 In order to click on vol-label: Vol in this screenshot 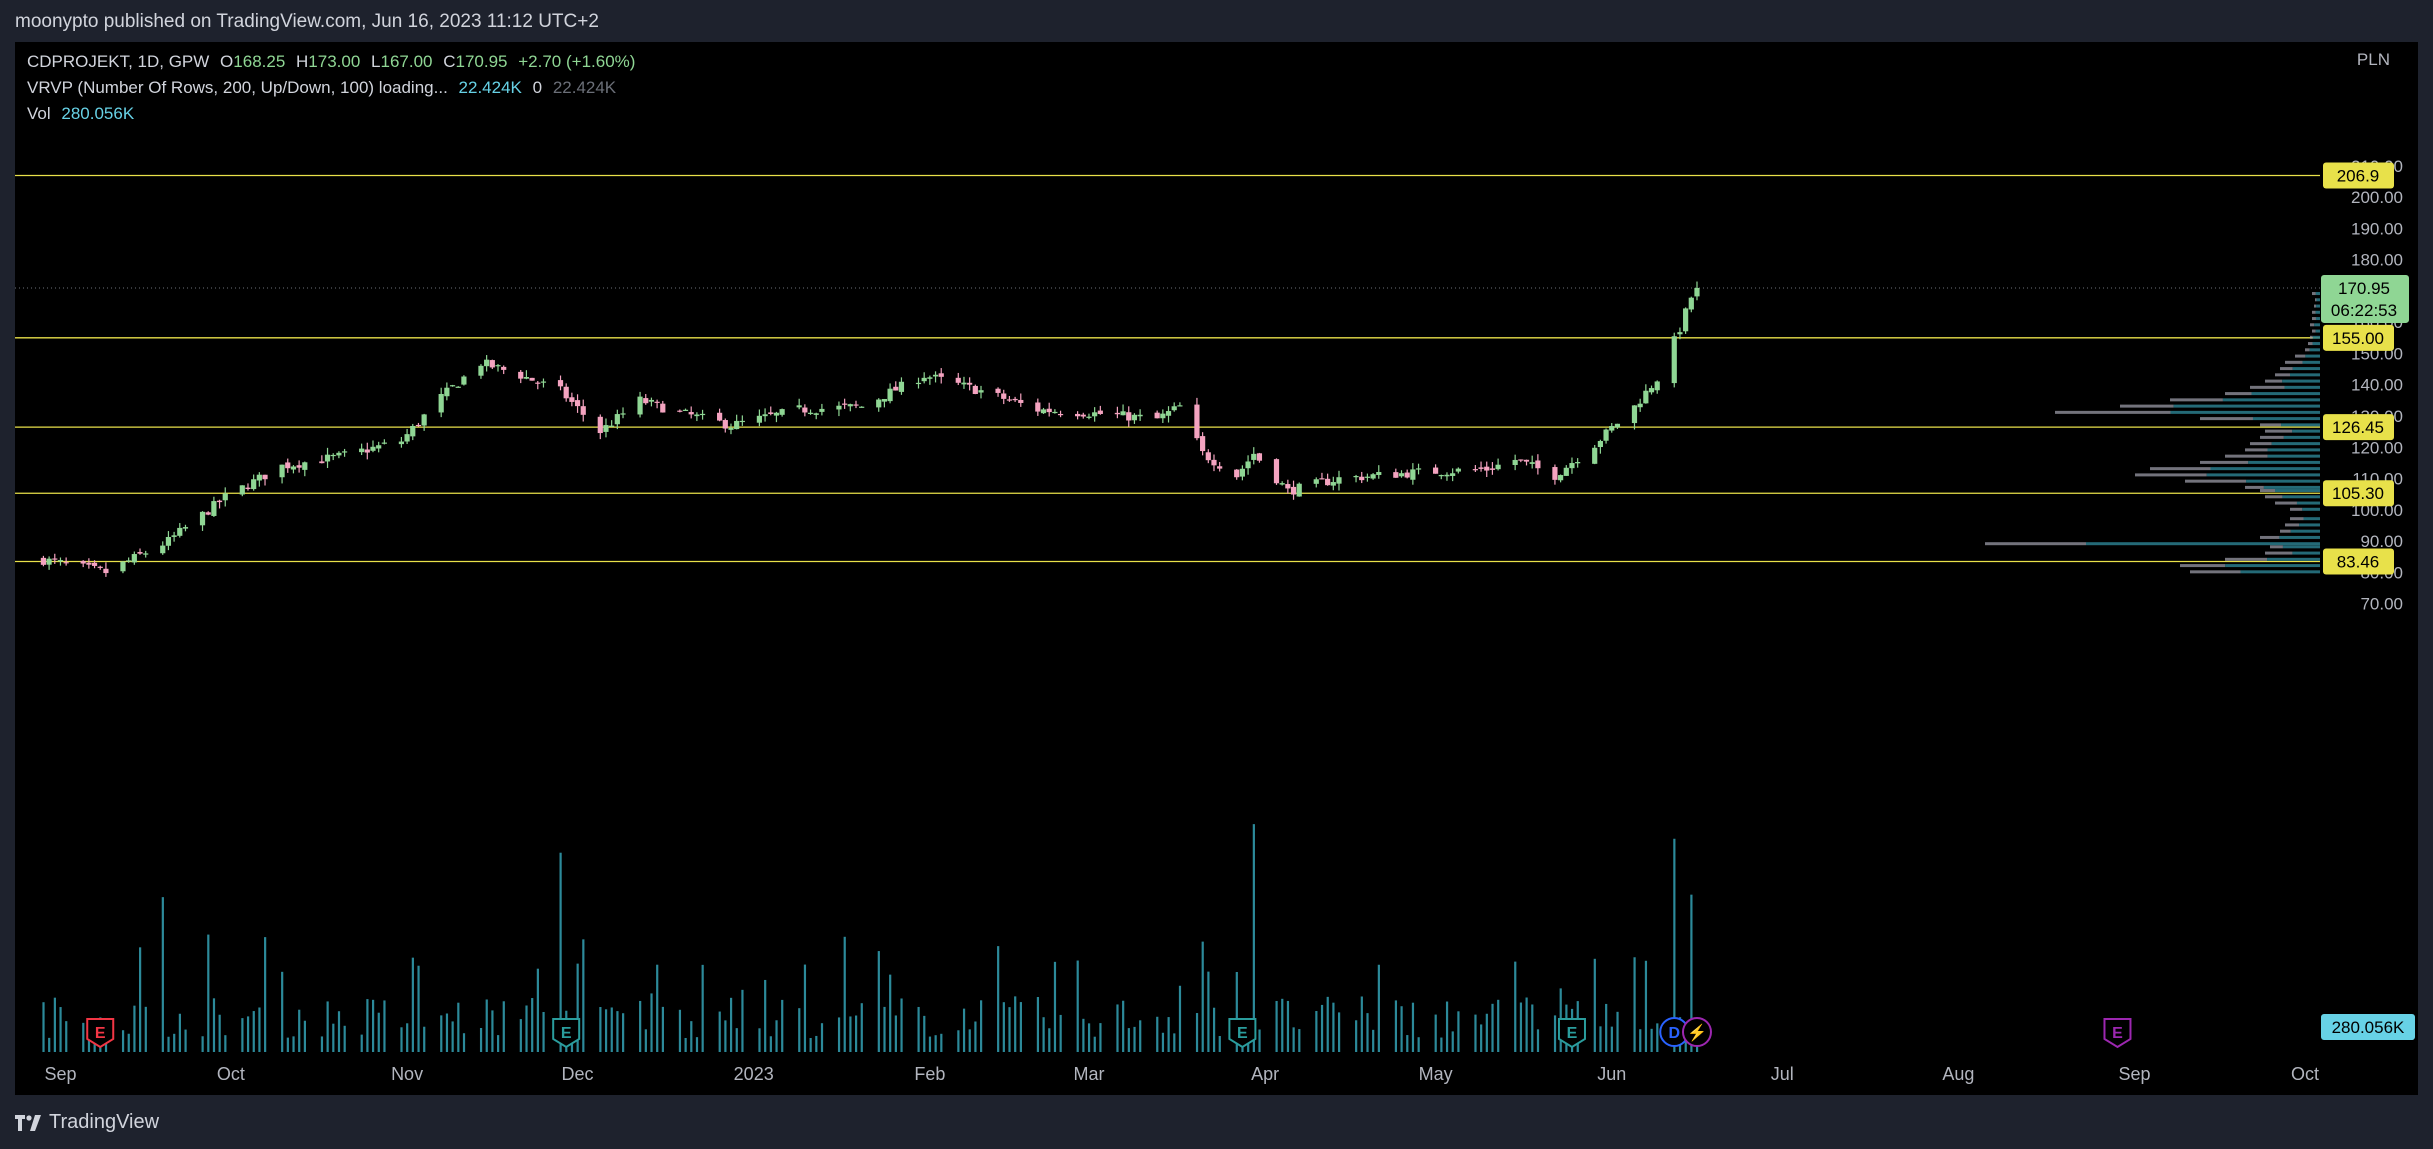, I will do `click(39, 113)`.